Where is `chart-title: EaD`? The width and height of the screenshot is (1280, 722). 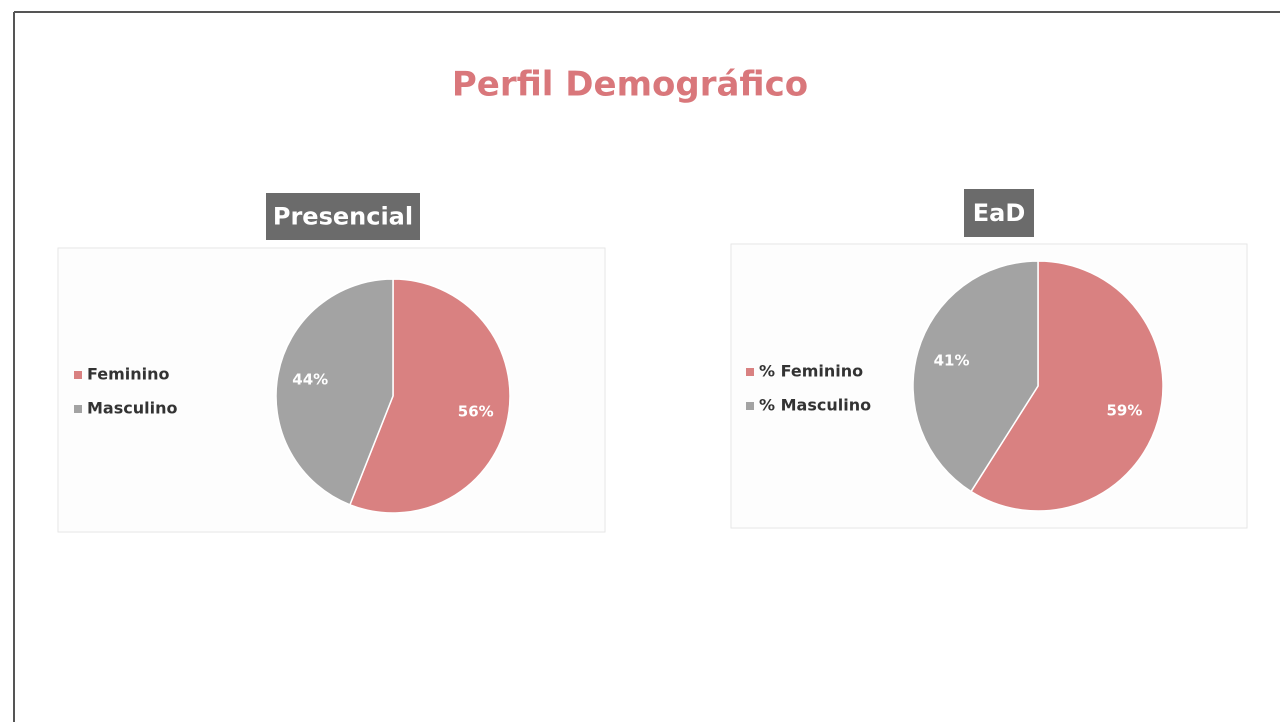
chart-title: EaD is located at coordinates (999, 213).